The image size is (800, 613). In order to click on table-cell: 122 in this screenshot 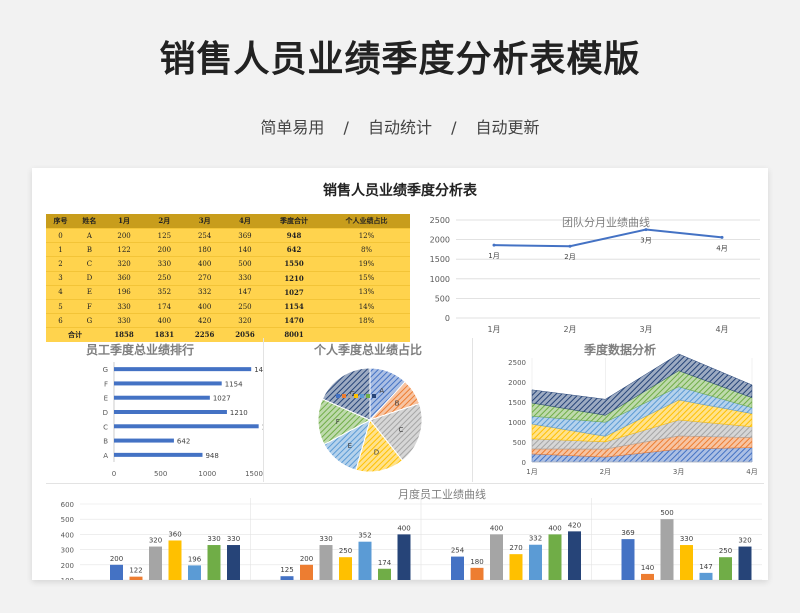, I will do `click(124, 249)`.